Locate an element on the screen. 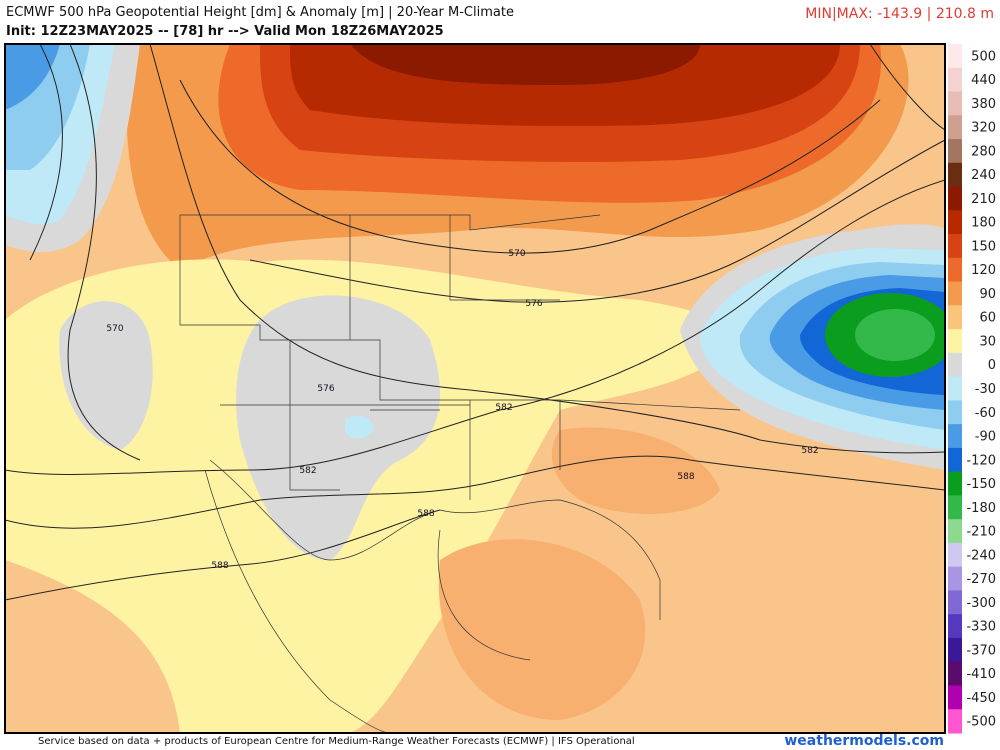  colorbar-label: -370 is located at coordinates (981, 650).